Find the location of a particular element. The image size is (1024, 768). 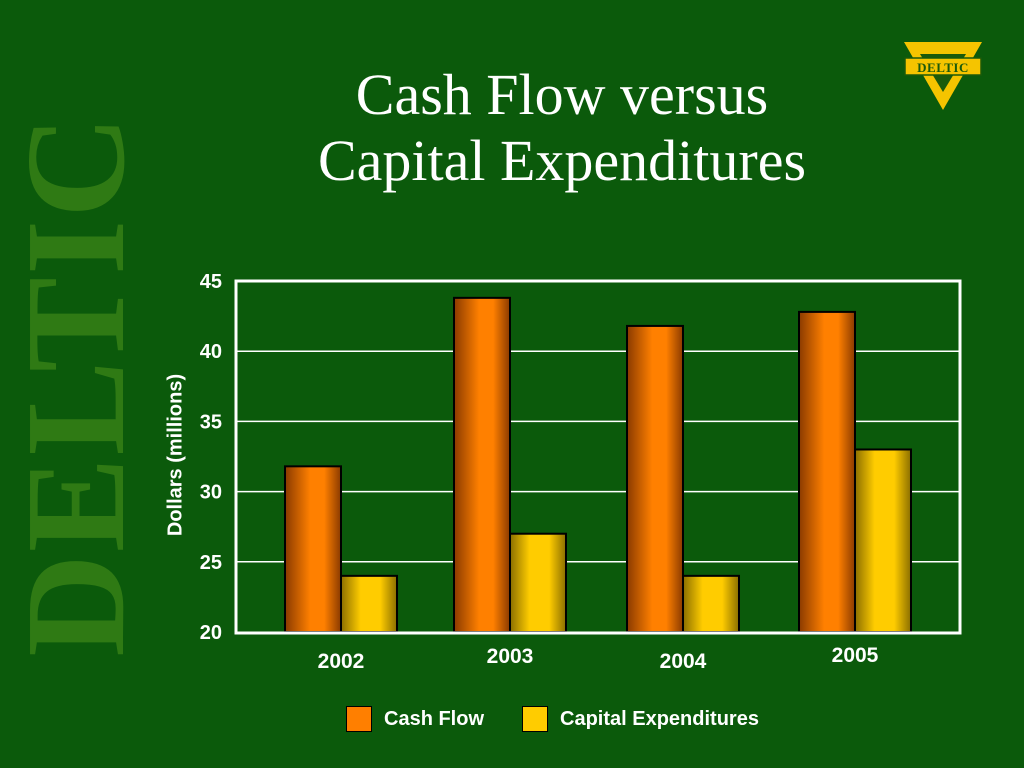

title-line-1: Cash Flow versus is located at coordinates (562, 94).